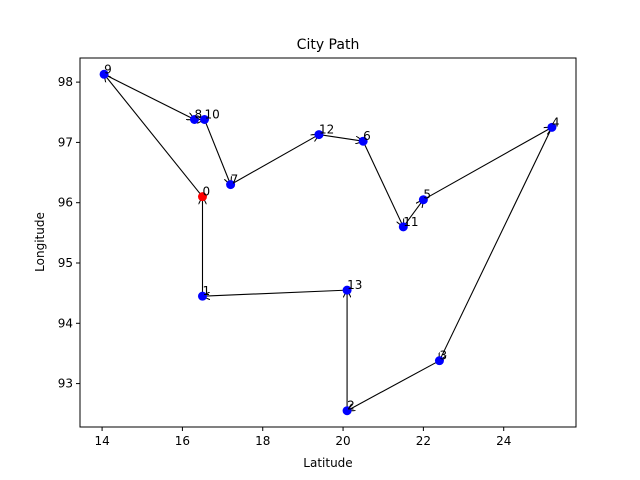 The image size is (640, 480). I want to click on y-tick-label: 97, so click(65, 142).